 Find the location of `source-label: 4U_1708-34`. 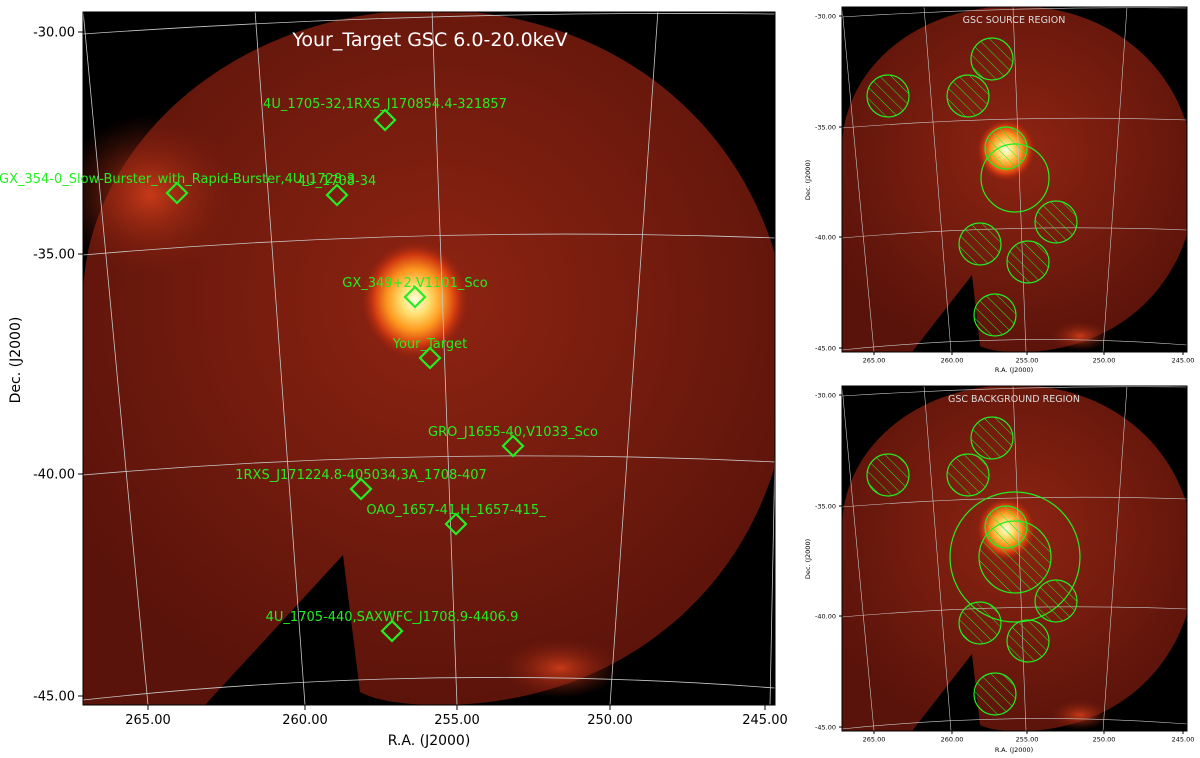

source-label: 4U_1708-34 is located at coordinates (337, 181).